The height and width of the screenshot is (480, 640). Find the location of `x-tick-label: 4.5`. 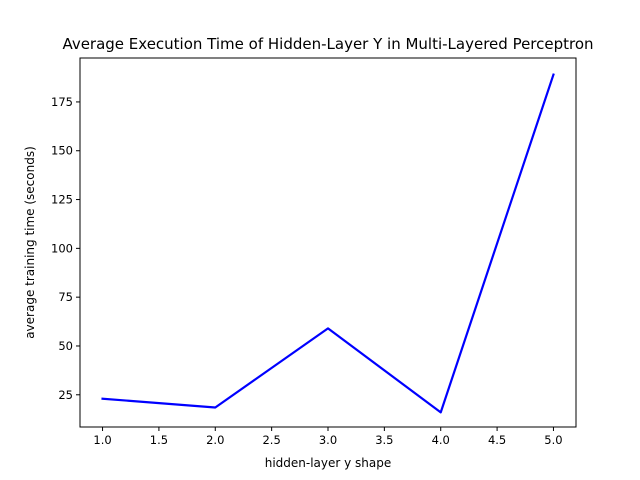

x-tick-label: 4.5 is located at coordinates (497, 440).